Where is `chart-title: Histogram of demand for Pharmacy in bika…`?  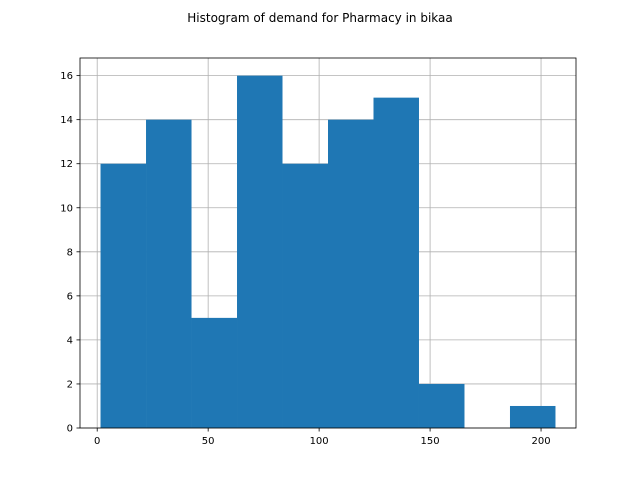
chart-title: Histogram of demand for Pharmacy in bika… is located at coordinates (319, 18).